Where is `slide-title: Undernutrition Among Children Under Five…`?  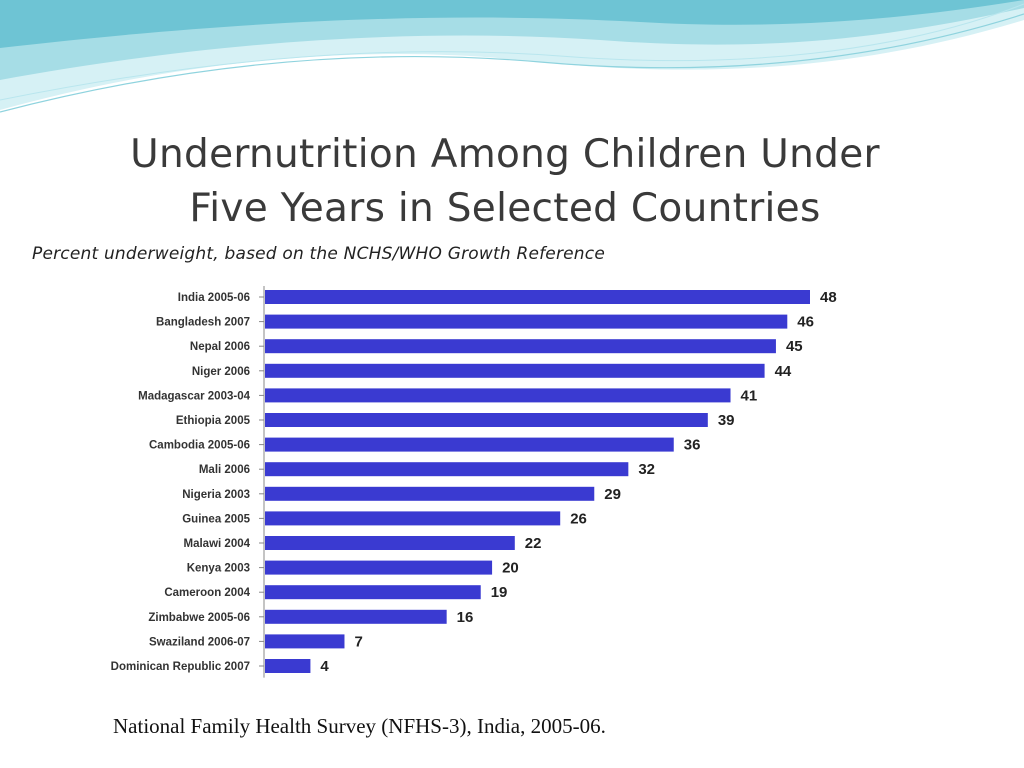 slide-title: Undernutrition Among Children Under Five… is located at coordinates (505, 182).